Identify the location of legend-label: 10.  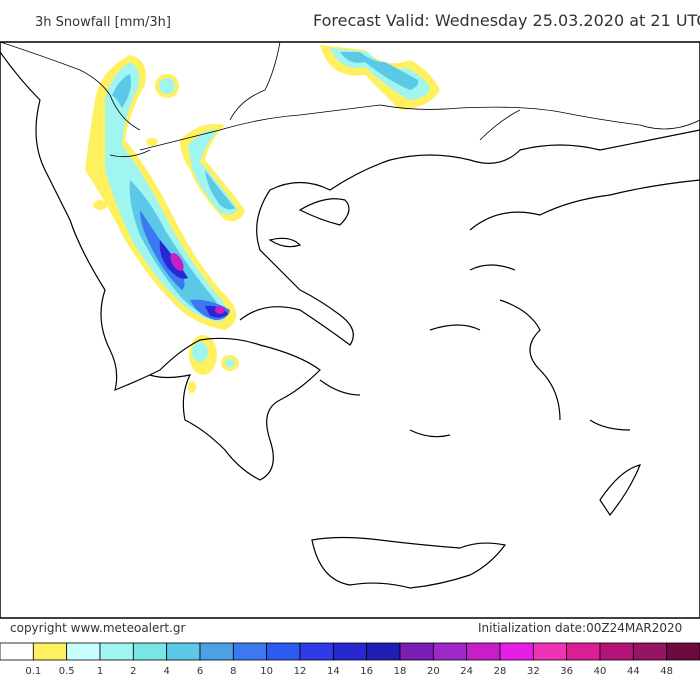
(266, 671).